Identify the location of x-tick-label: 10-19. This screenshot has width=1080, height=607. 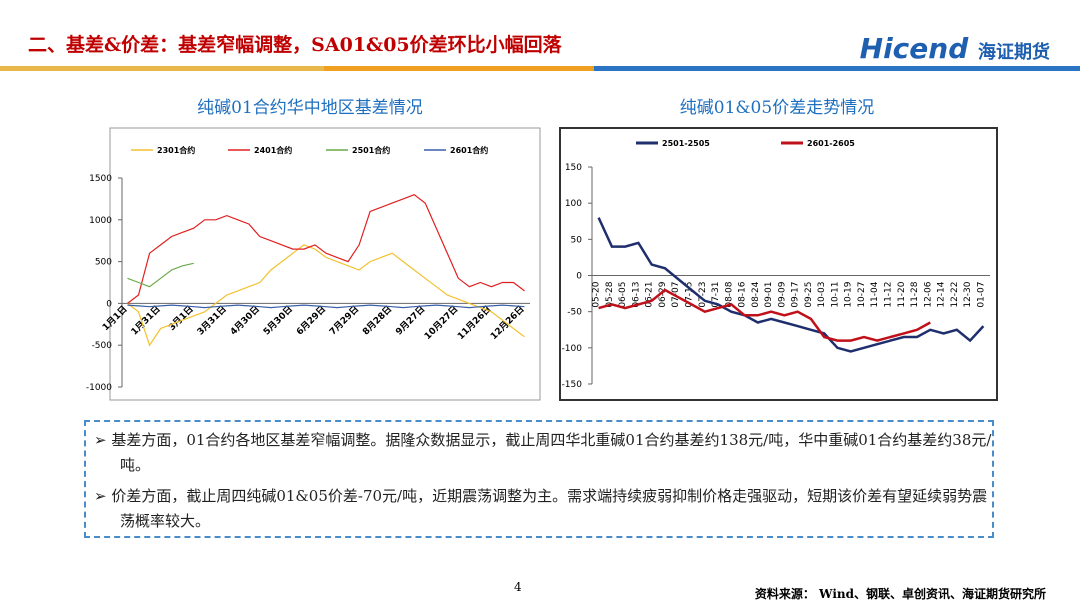
(849, 294).